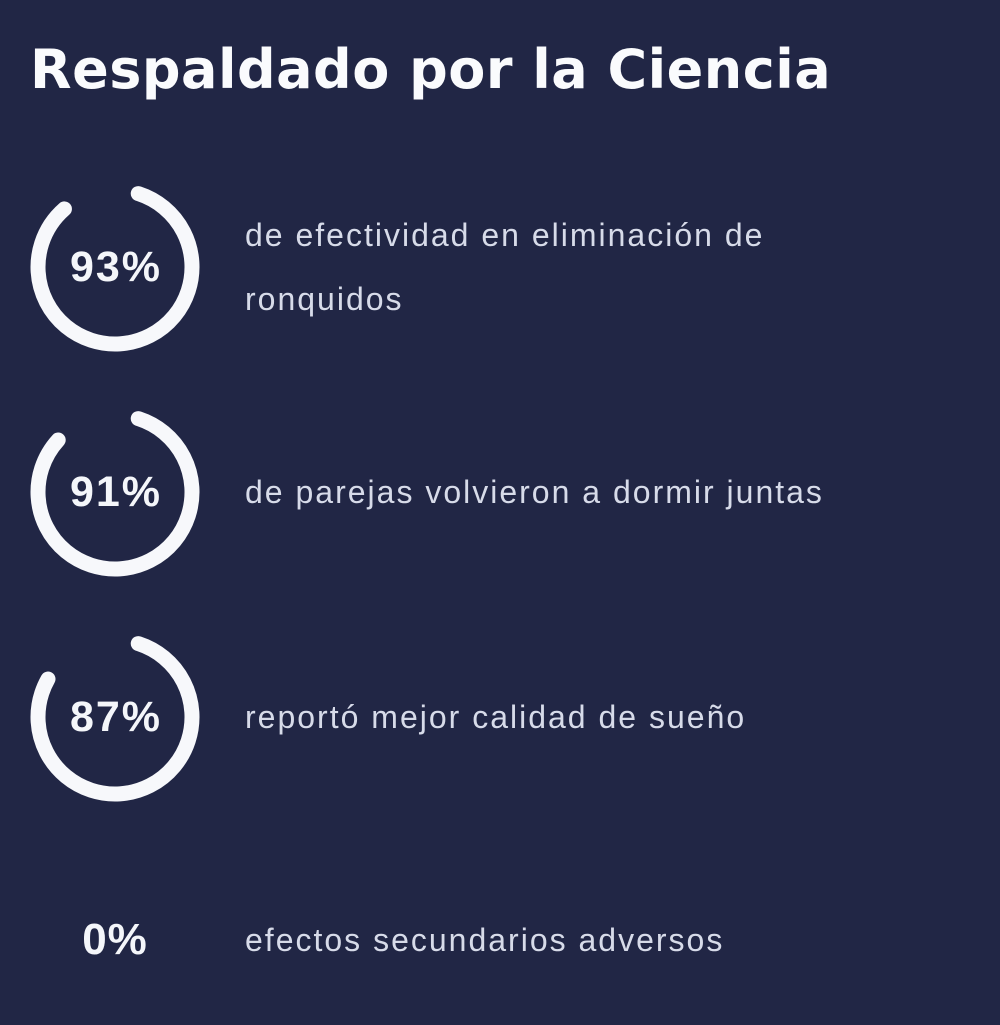  Describe the element at coordinates (534, 492) in the screenshot. I see `stat-label: de parejas volvieron a dormir juntas` at that location.